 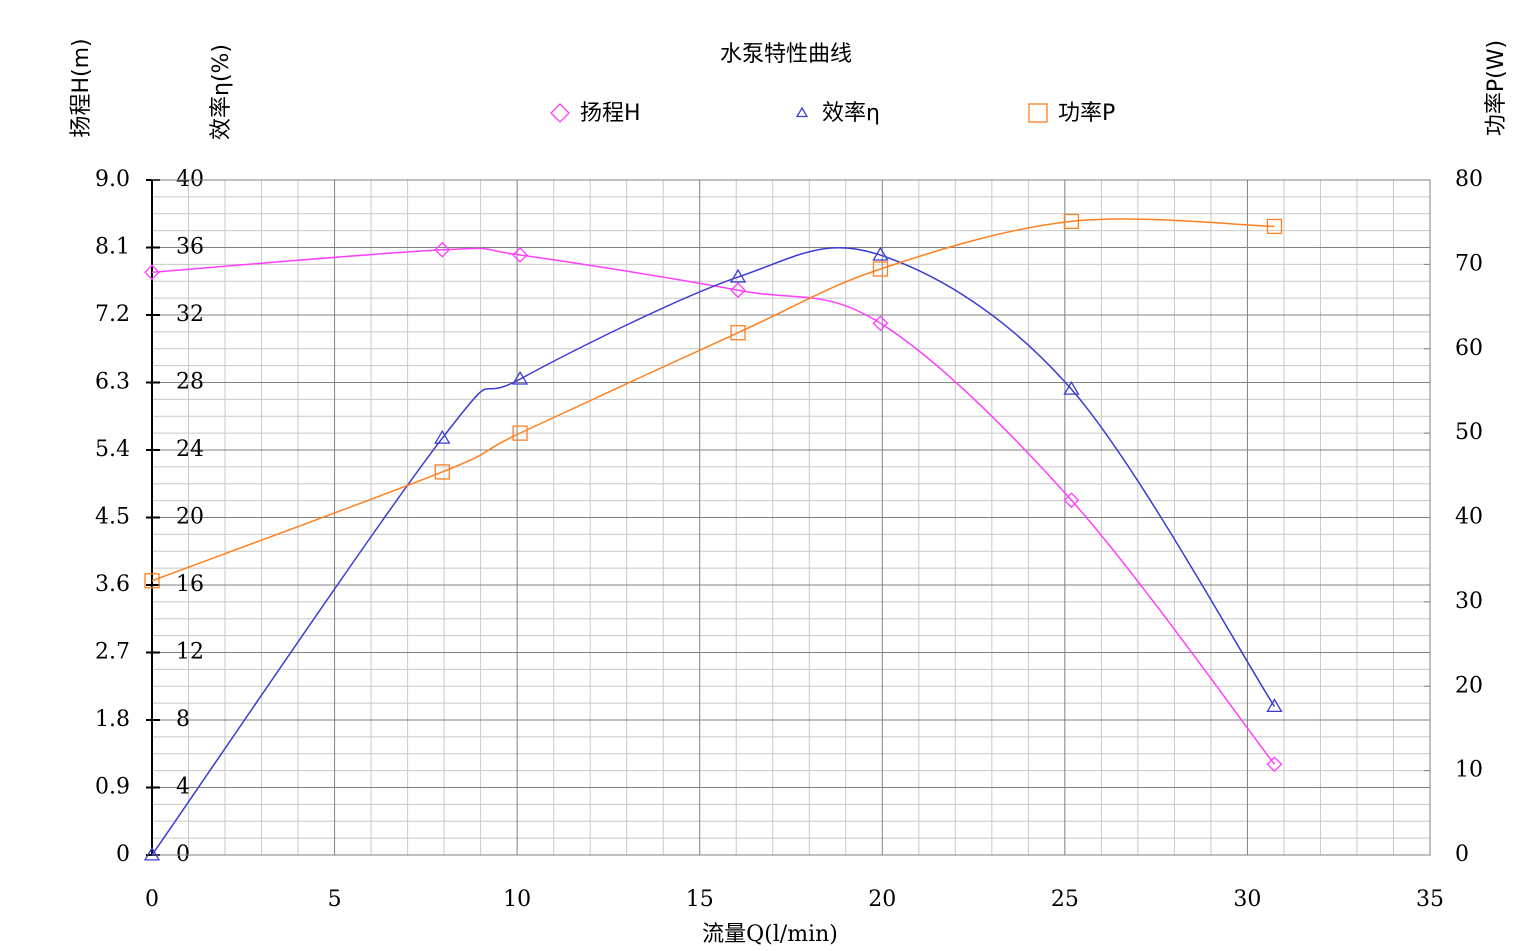 I want to click on y2-tick-label: 40, so click(x=1469, y=517).